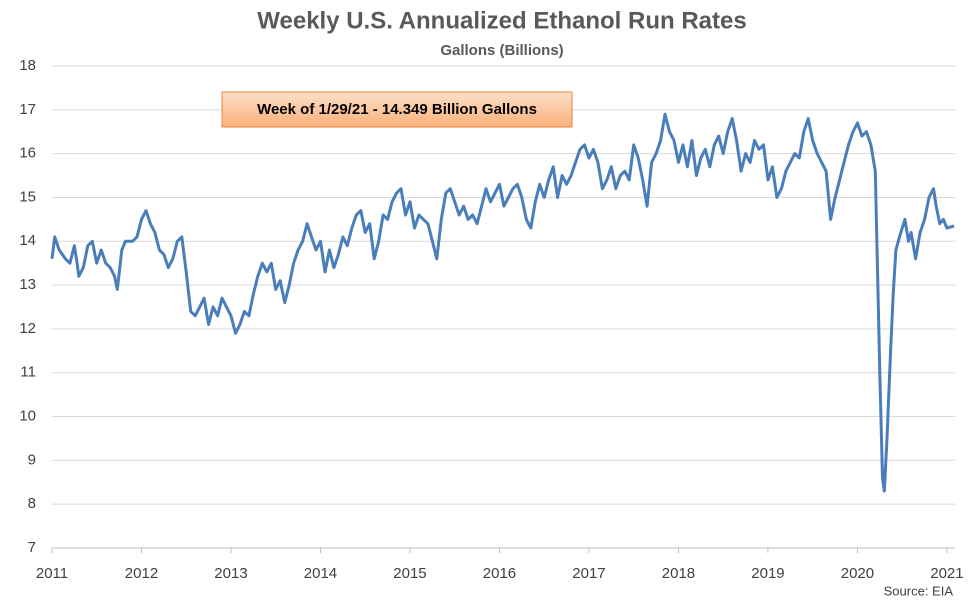 This screenshot has width=975, height=610. What do you see at coordinates (588, 573) in the screenshot?
I see `x-tick-label: 2017` at bounding box center [588, 573].